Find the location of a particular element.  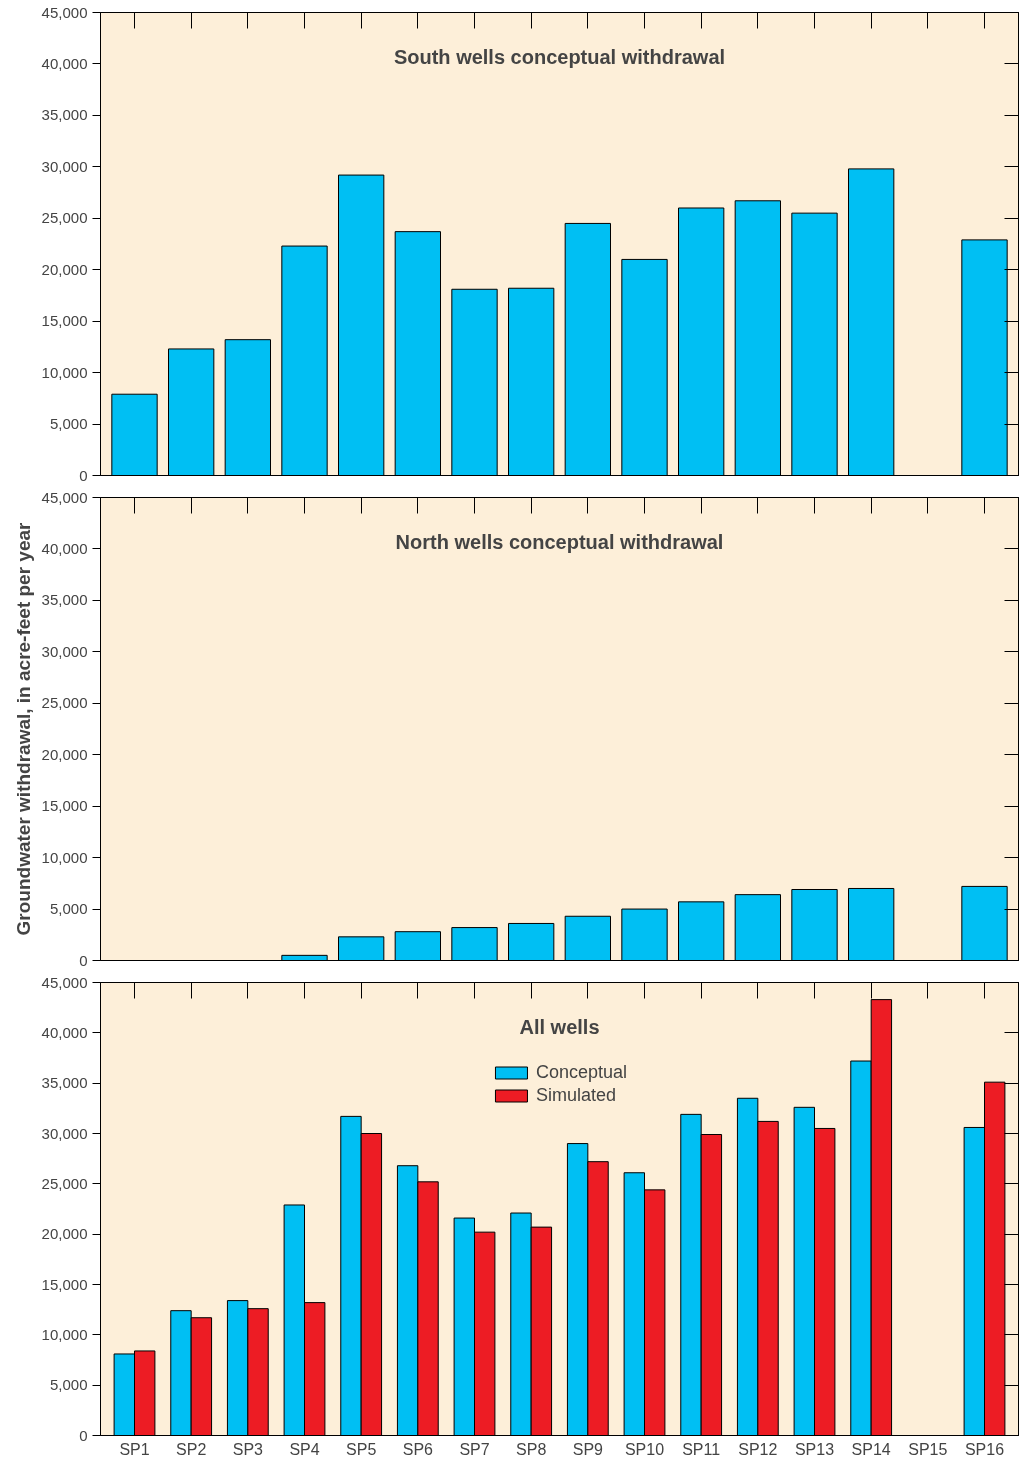

legend-label: Simulated is located at coordinates (576, 1095).